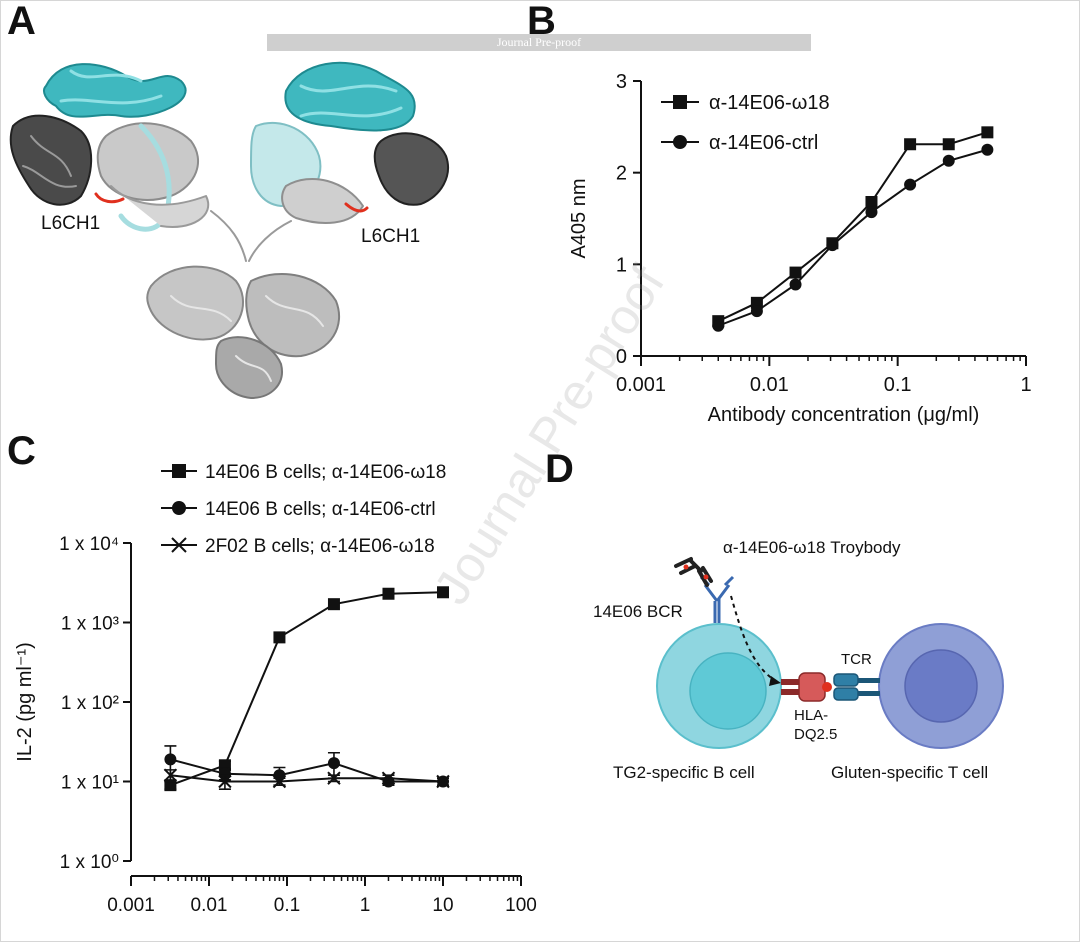 The image size is (1080, 942). What do you see at coordinates (89, 544) in the screenshot?
I see `panel-c-y-tick-label: 1 x 10⁴` at bounding box center [89, 544].